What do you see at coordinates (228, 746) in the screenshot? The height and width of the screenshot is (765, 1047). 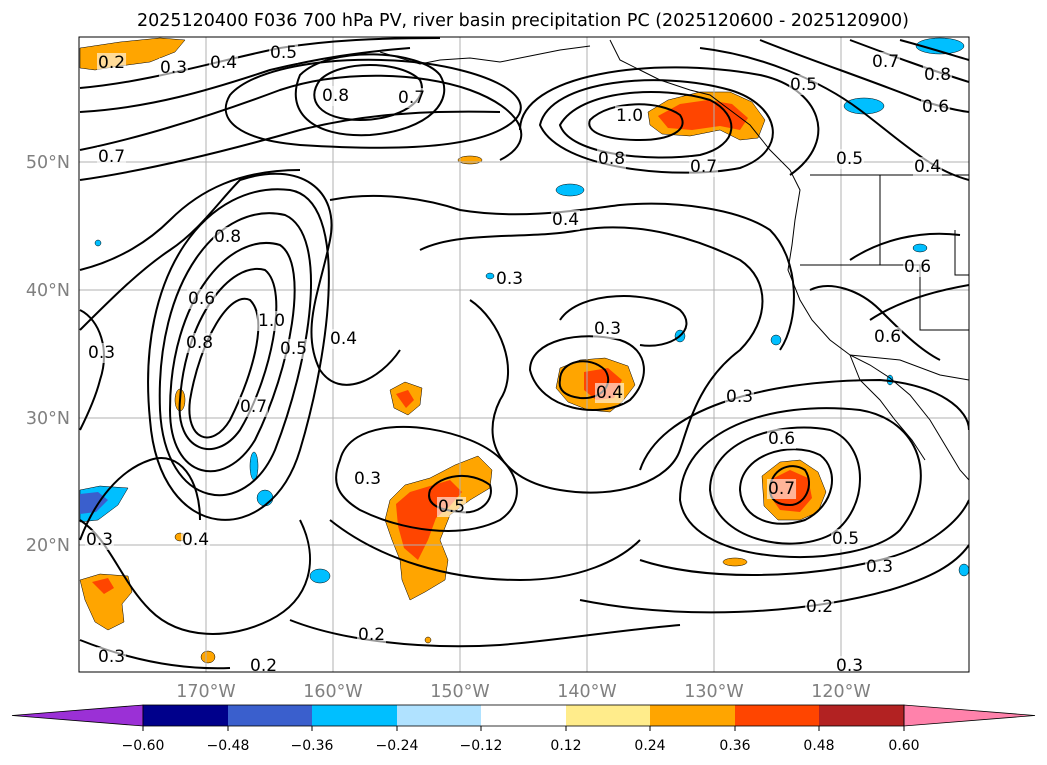 I see `colorbar-label: −0.48` at bounding box center [228, 746].